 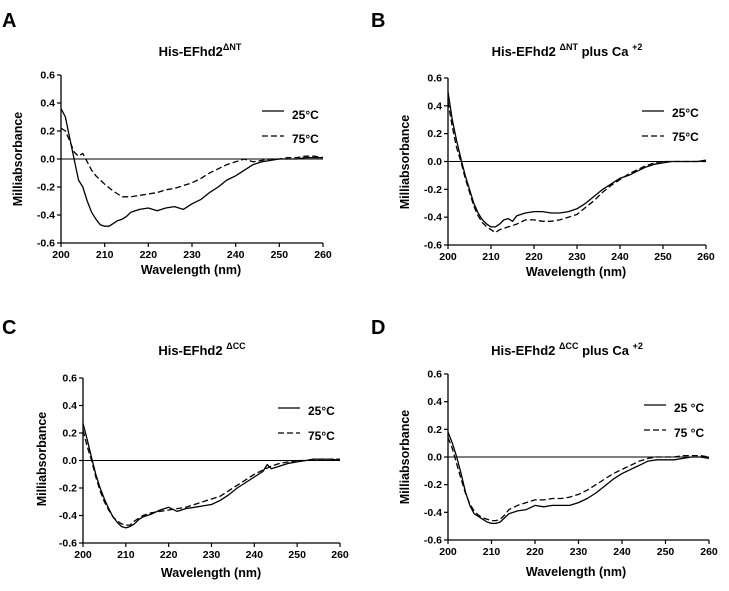 I want to click on chart-title: His-EFhd2 ΔNT plus Ca +2, so click(x=567, y=50).